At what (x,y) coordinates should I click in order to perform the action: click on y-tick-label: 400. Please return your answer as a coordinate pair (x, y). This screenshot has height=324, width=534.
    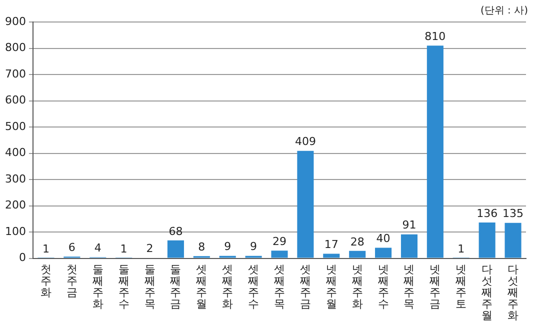
    Looking at the image, I should click on (15, 153).